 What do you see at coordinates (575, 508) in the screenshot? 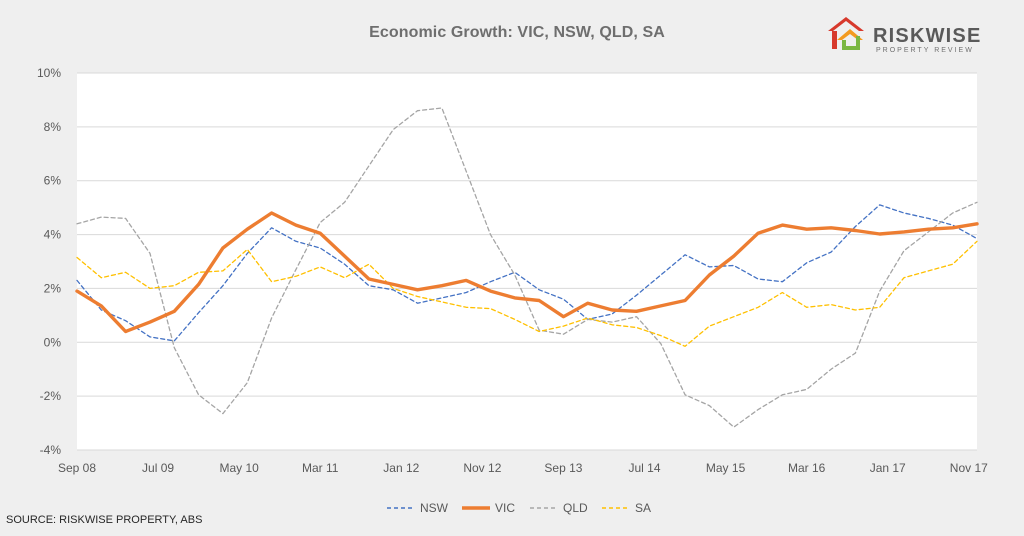
I see `legend-label: QLD` at bounding box center [575, 508].